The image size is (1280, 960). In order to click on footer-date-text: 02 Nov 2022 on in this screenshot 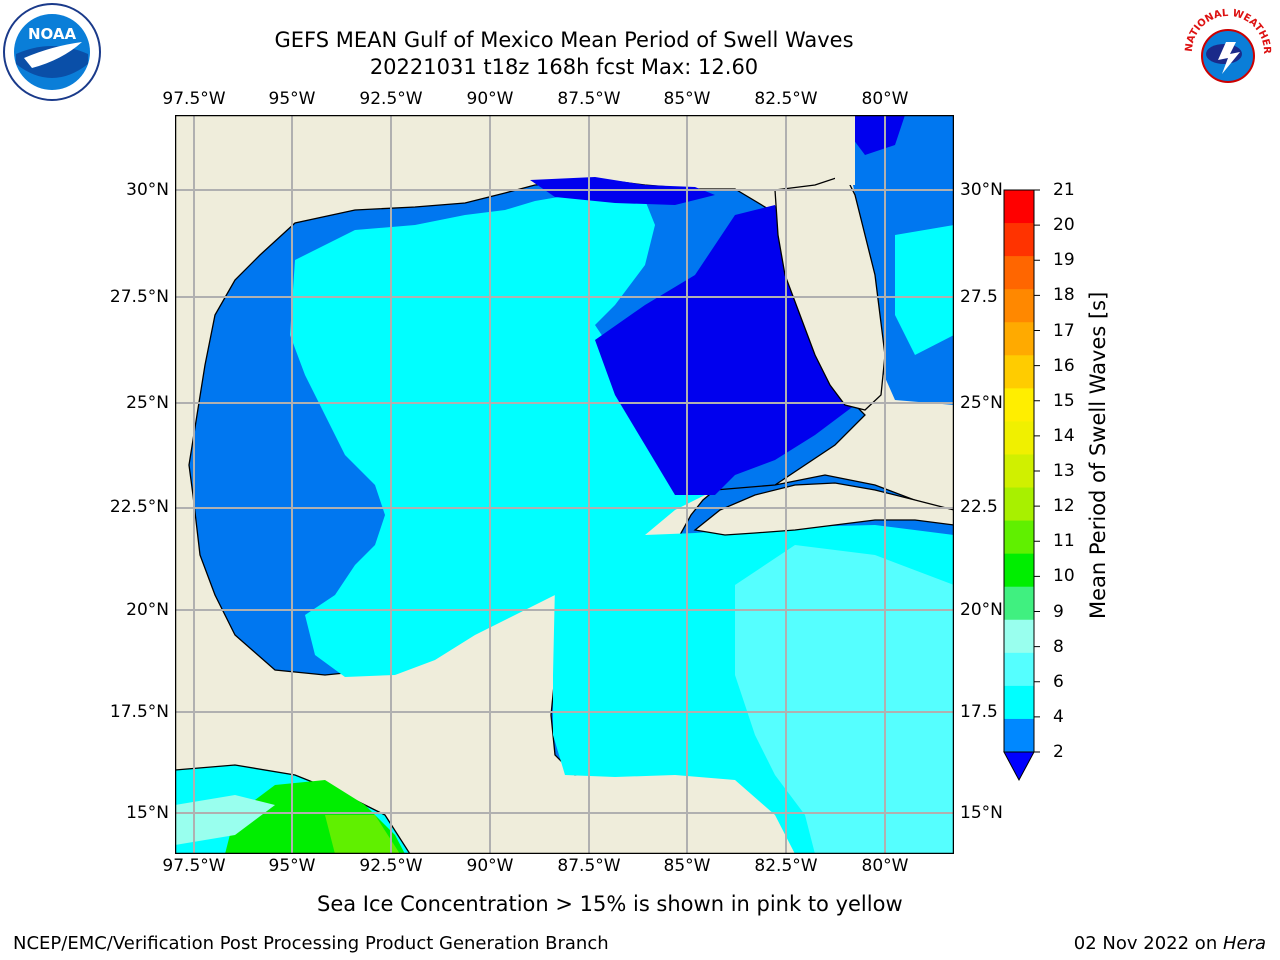, I will do `click(1148, 943)`.